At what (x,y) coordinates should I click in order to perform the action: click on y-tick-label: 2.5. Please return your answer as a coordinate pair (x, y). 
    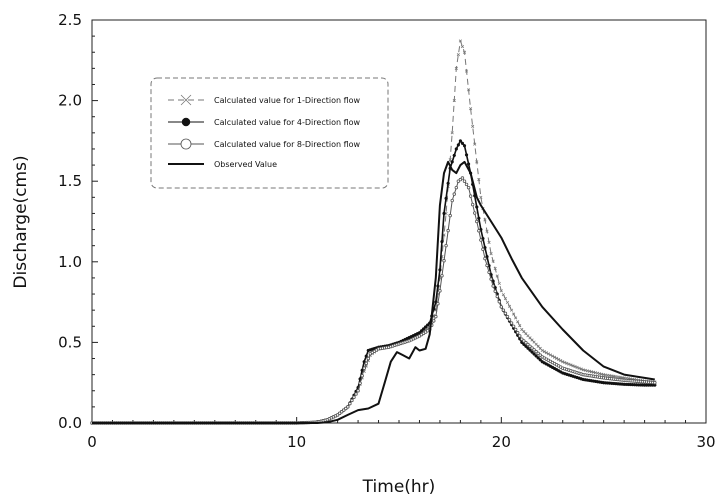
    Looking at the image, I should click on (70, 20).